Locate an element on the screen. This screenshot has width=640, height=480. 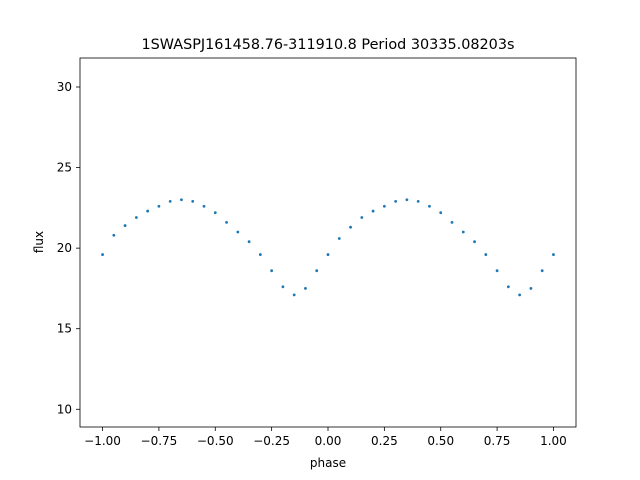
x-tick-label: 0.75 is located at coordinates (497, 441).